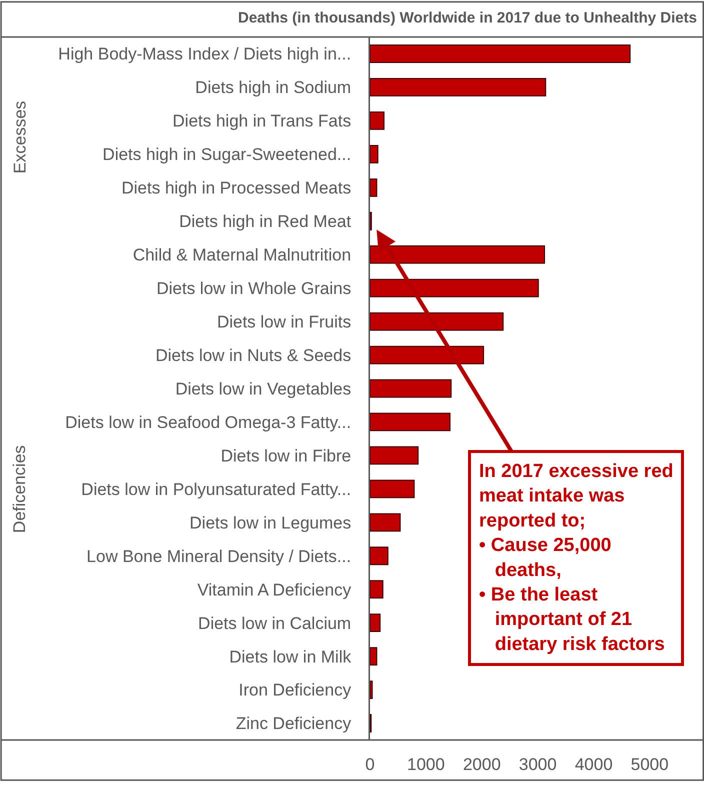 Image resolution: width=704 pixels, height=786 pixels. I want to click on y-tick-label: Iron Deficiency, so click(295, 690).